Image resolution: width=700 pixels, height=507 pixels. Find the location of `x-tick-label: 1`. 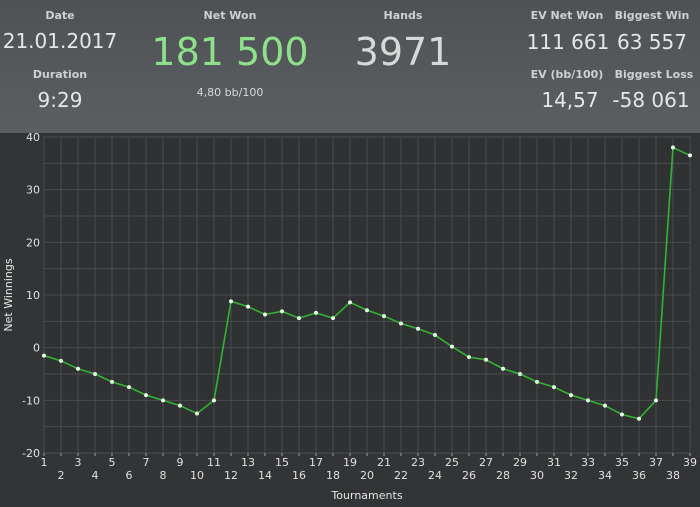

x-tick-label: 1 is located at coordinates (44, 462).